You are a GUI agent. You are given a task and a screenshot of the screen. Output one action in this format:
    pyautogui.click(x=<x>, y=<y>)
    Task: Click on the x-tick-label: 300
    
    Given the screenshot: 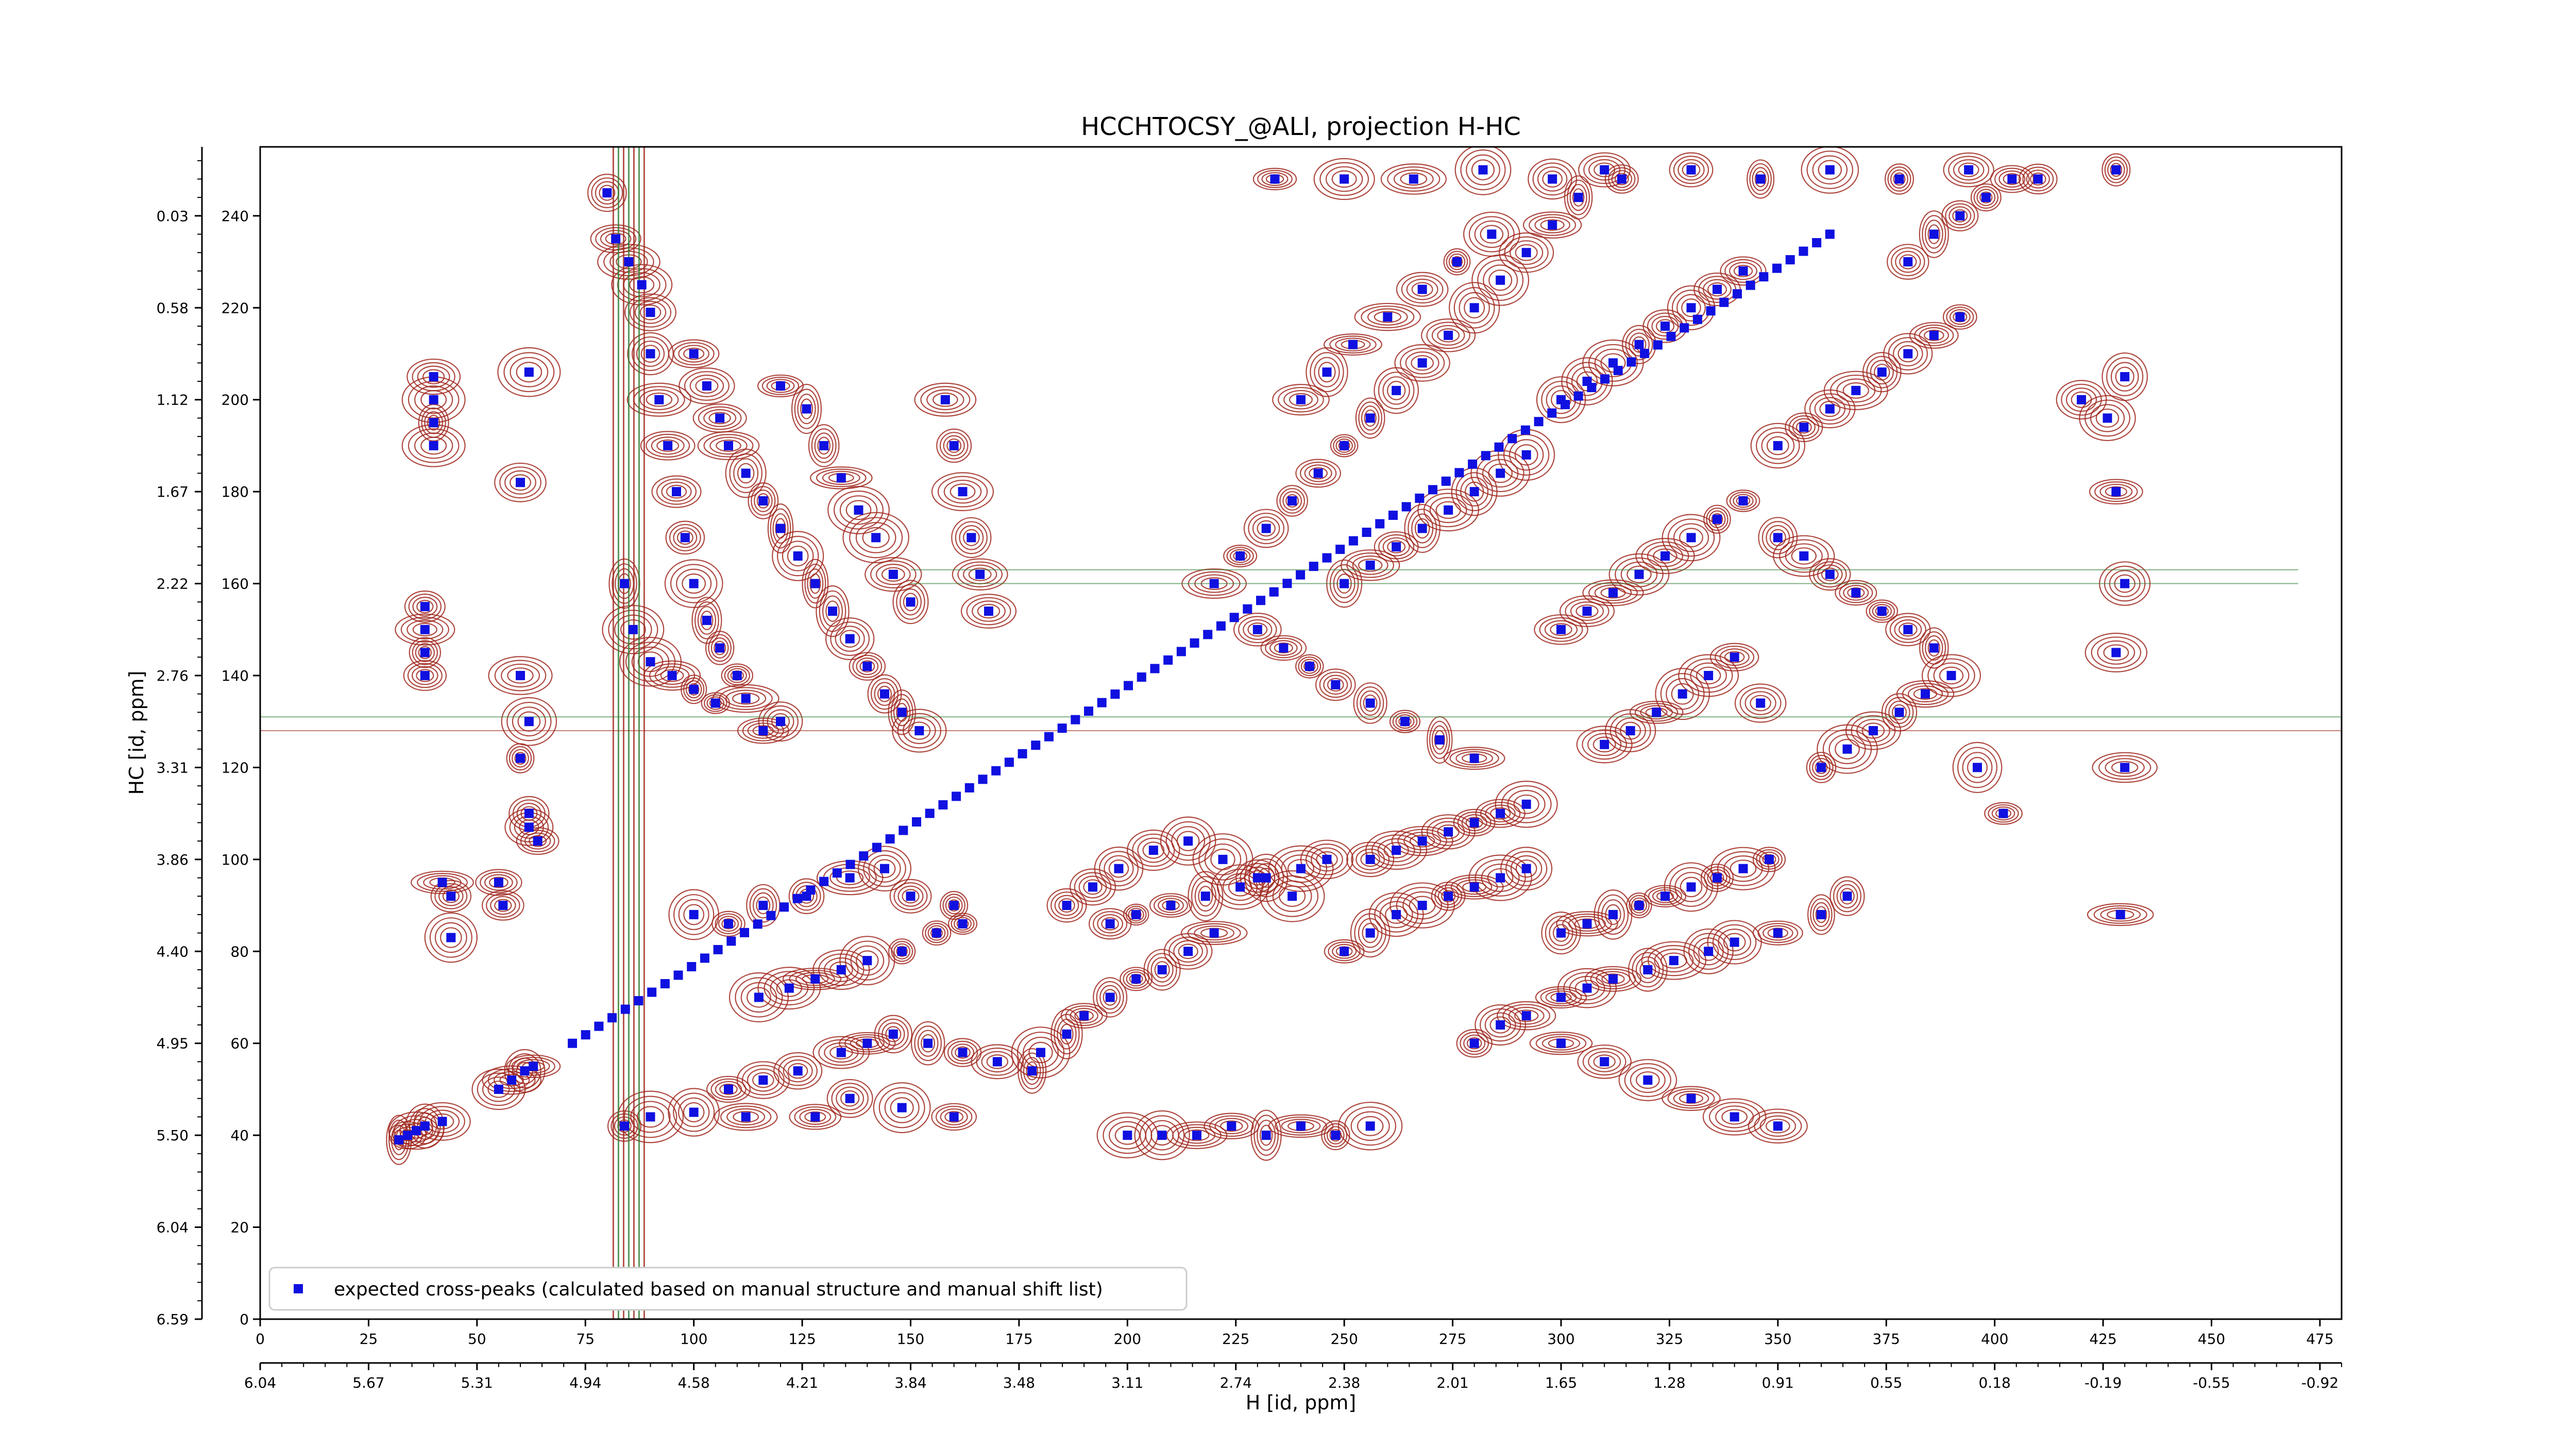 What is the action you would take?
    pyautogui.click(x=1560, y=1338)
    